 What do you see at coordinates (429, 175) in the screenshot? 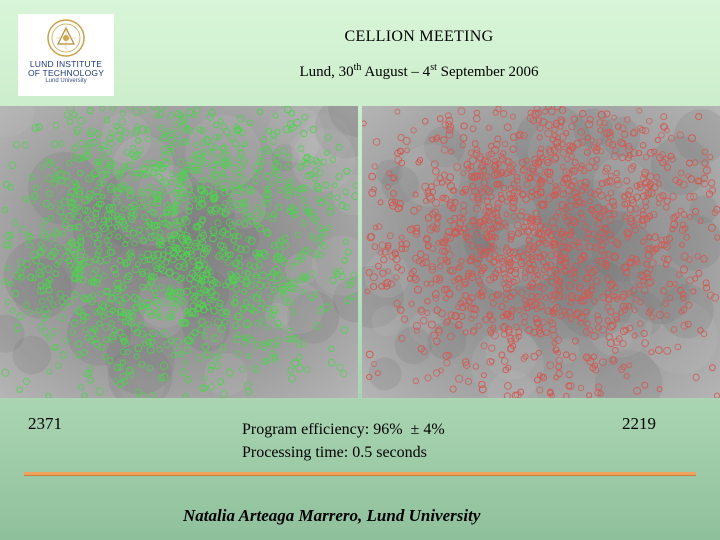
I see `texture-blob` at bounding box center [429, 175].